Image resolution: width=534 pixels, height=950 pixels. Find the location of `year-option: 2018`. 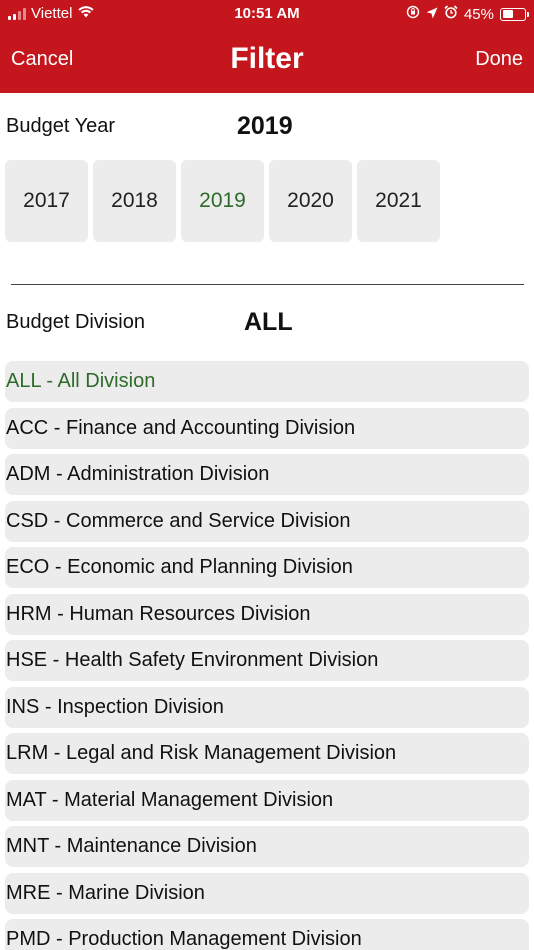

year-option: 2018 is located at coordinates (134, 201).